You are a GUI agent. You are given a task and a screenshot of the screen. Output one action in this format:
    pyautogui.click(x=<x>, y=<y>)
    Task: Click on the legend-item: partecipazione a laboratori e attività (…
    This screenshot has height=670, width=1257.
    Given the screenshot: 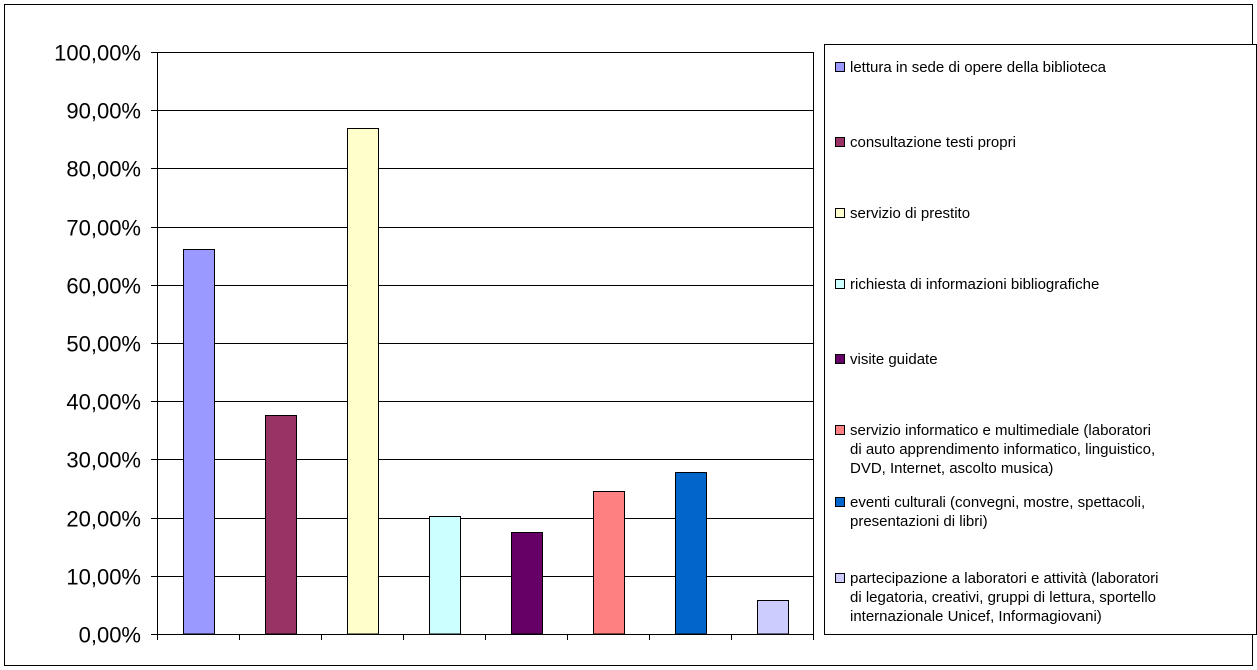 What is the action you would take?
    pyautogui.click(x=1042, y=597)
    